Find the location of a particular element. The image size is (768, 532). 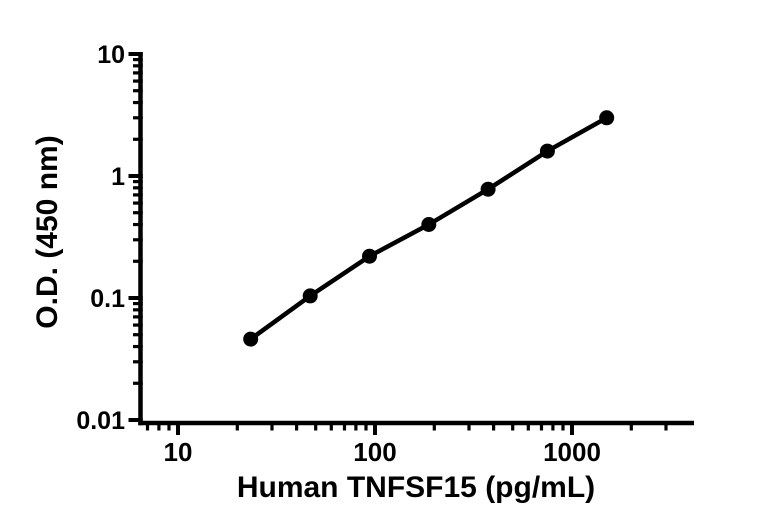

y-tick-label: 0.01 is located at coordinates (100, 421).